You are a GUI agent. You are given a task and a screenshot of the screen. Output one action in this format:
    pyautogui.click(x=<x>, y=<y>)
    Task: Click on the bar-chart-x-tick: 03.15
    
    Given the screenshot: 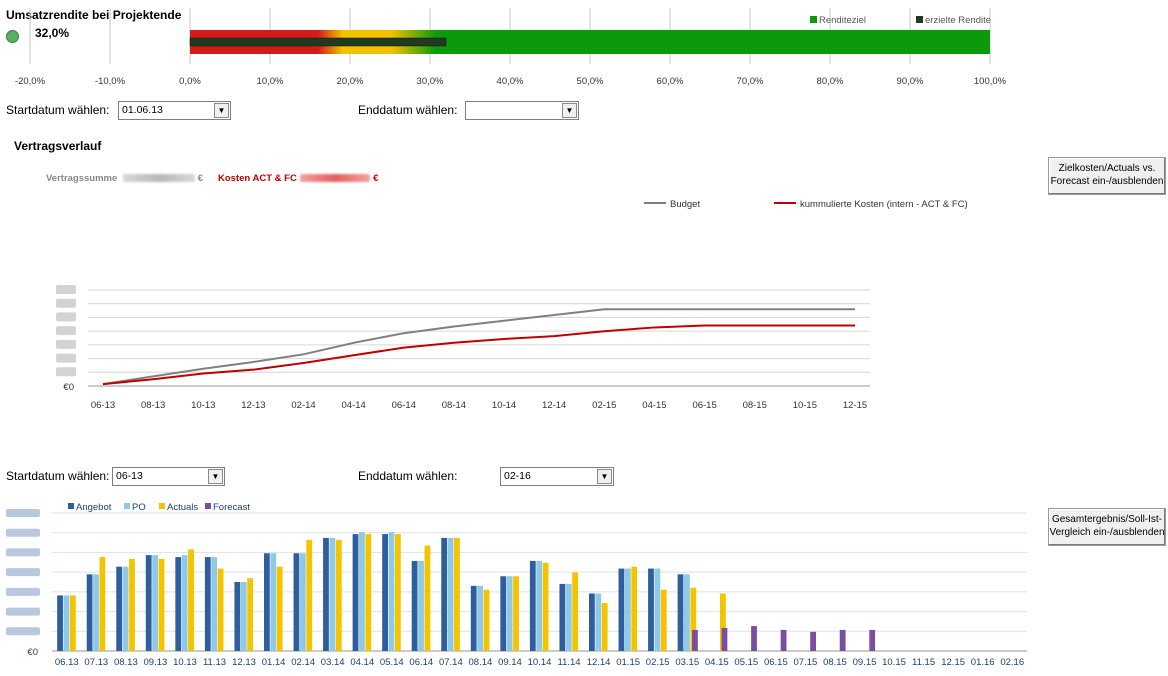 What is the action you would take?
    pyautogui.click(x=687, y=662)
    